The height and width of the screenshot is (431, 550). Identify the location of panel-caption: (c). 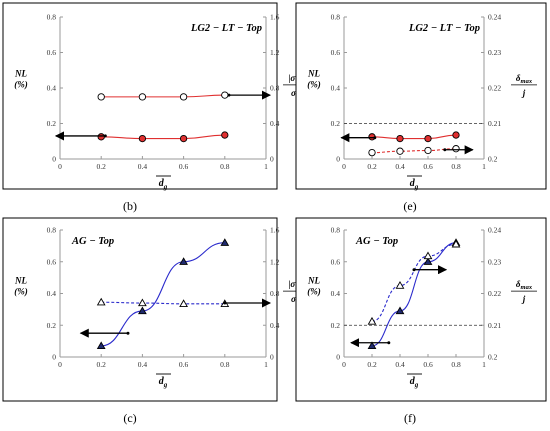
(129, 418).